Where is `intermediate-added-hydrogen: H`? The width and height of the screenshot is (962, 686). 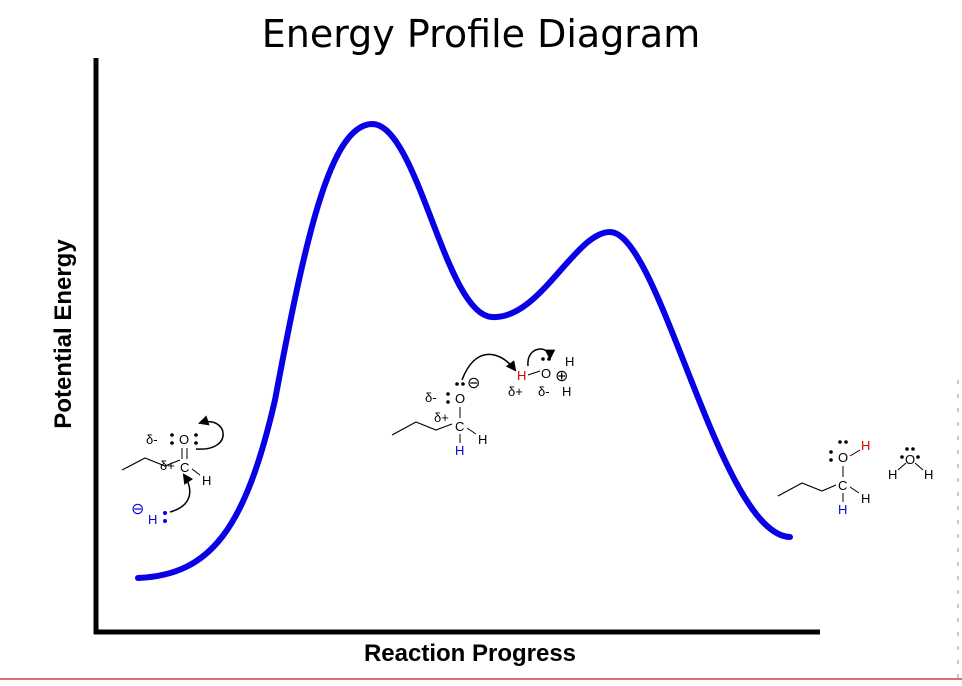
intermediate-added-hydrogen: H is located at coordinates (459, 450).